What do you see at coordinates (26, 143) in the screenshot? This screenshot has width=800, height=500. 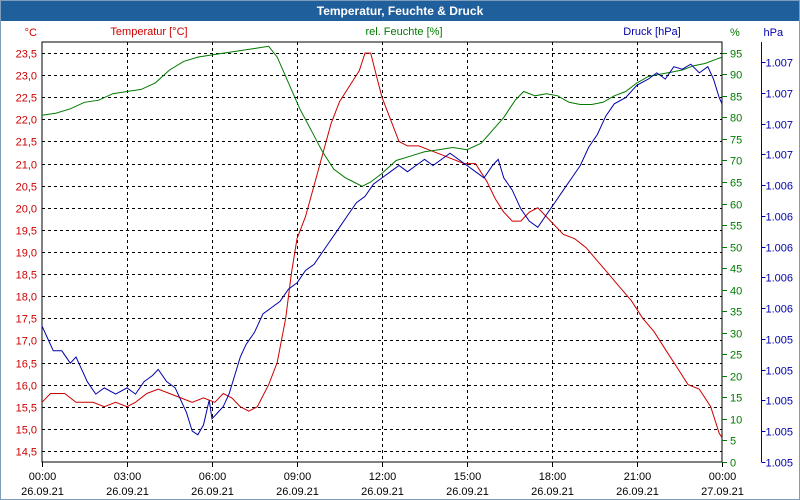 I see `temperature-tick-label: 21,5` at bounding box center [26, 143].